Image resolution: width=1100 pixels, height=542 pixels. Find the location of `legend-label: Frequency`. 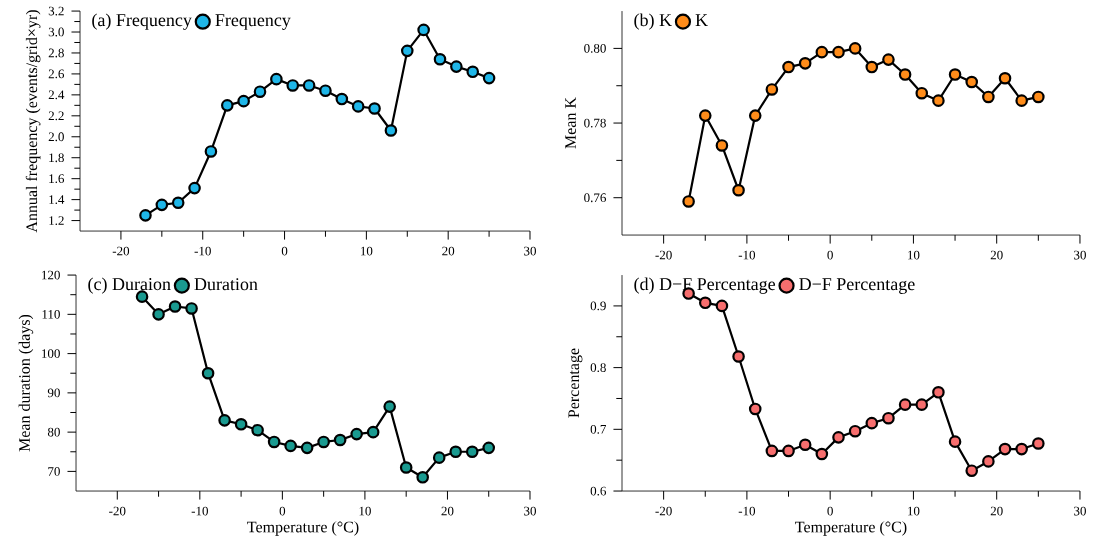

legend-label: Frequency is located at coordinates (253, 22).